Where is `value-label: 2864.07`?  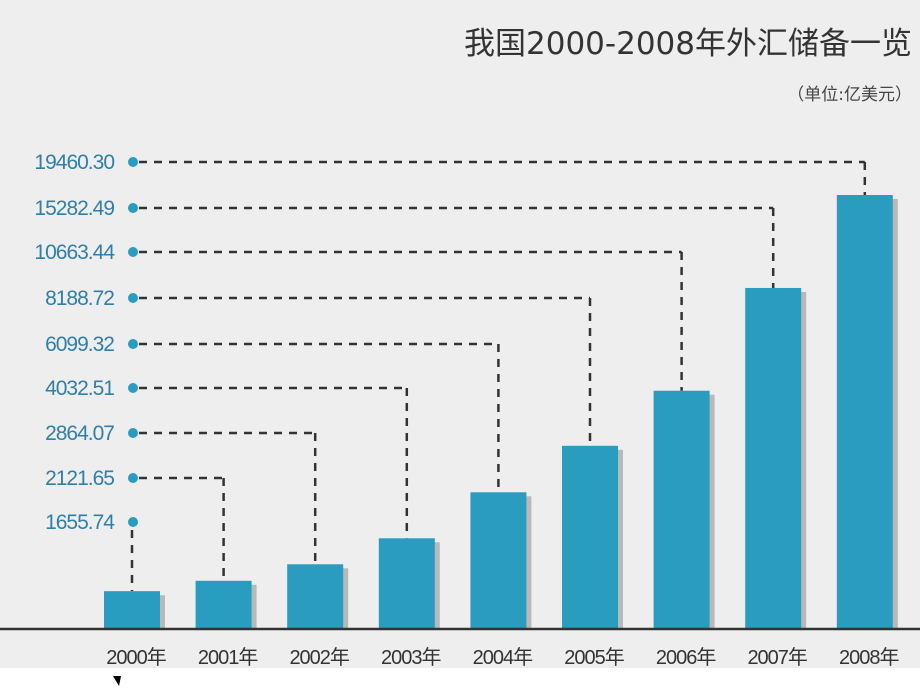
value-label: 2864.07 is located at coordinates (79, 433).